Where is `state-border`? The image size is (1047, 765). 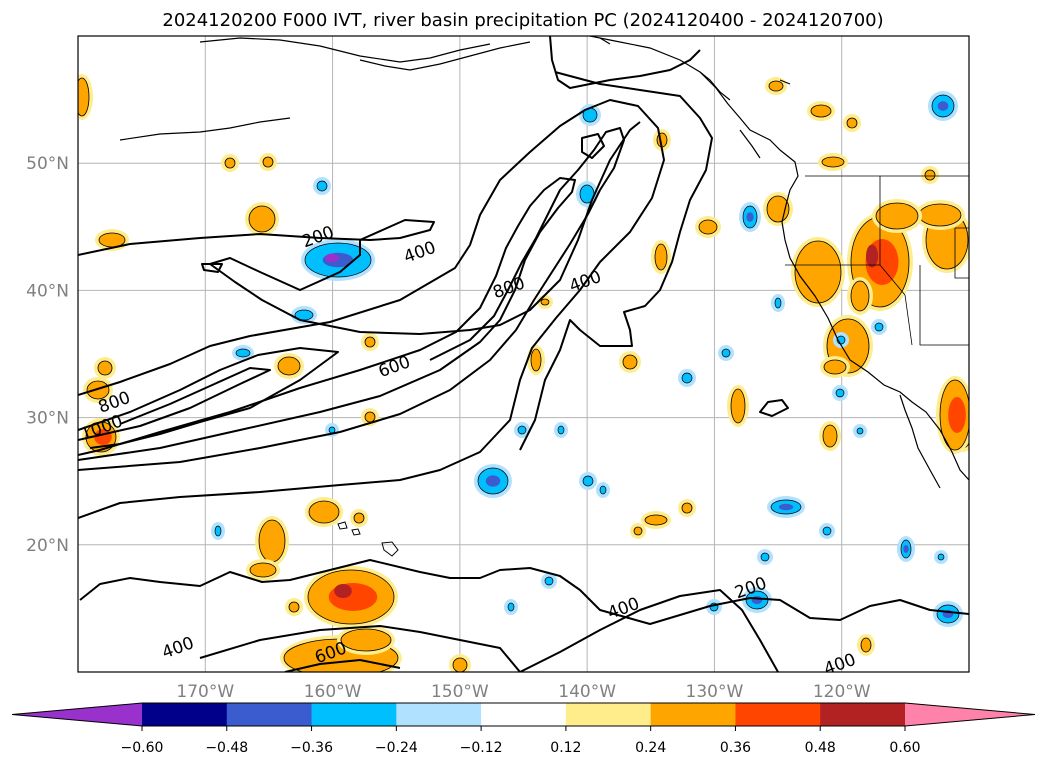
state-border is located at coordinates (944, 305).